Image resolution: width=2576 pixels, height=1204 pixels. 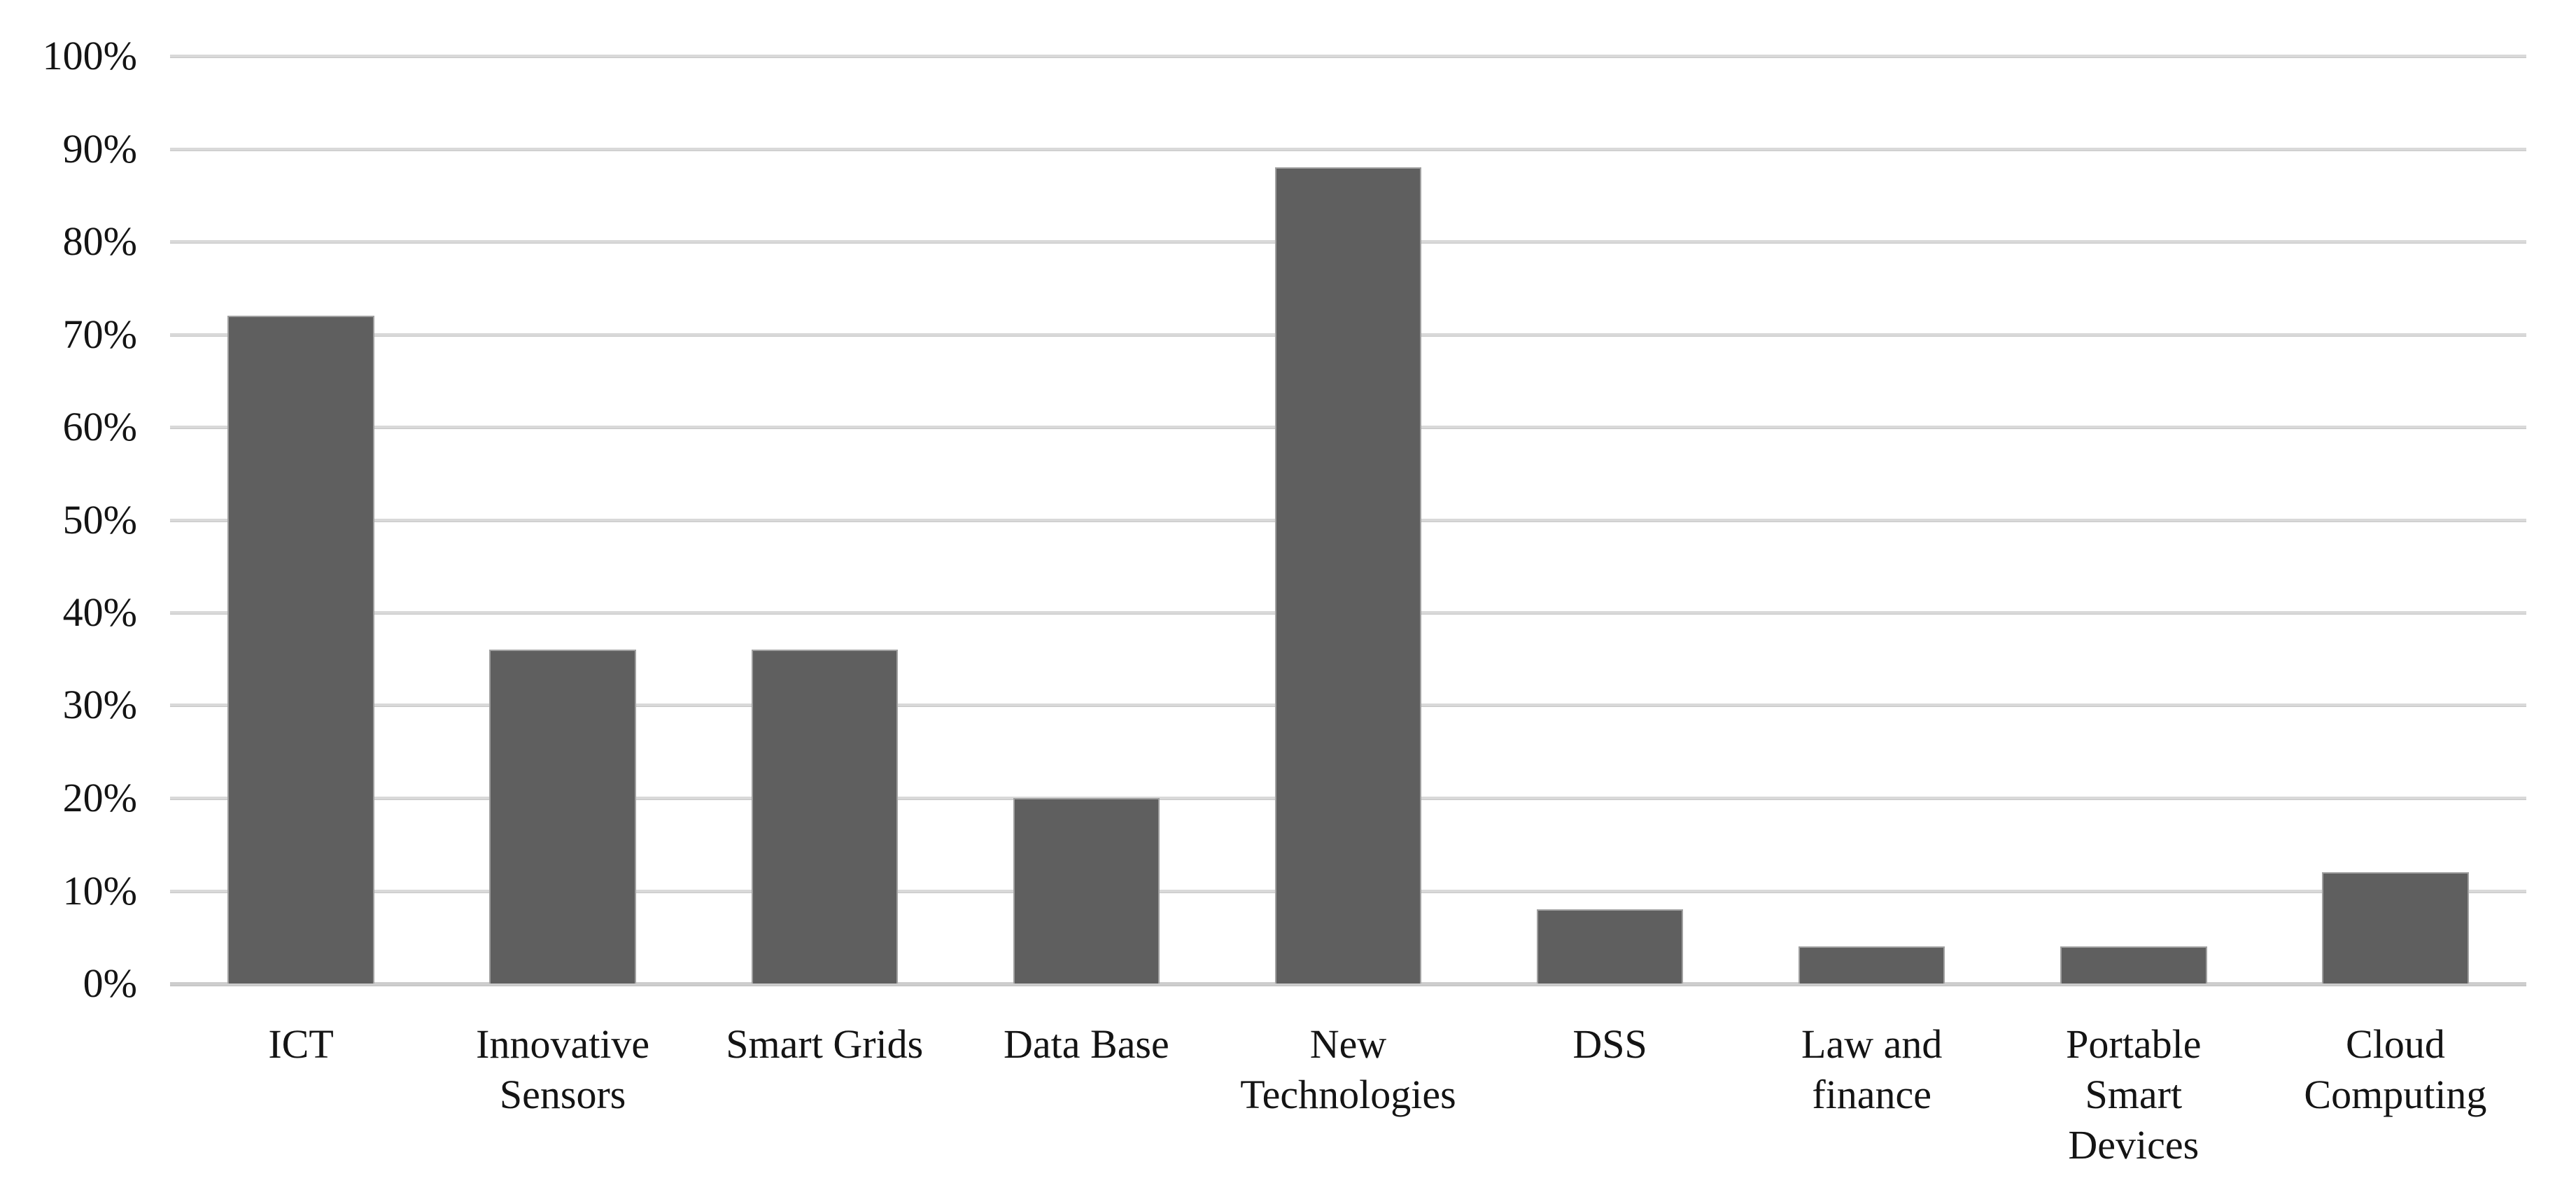 I want to click on category-label-line: Smart Grids, so click(x=825, y=1044).